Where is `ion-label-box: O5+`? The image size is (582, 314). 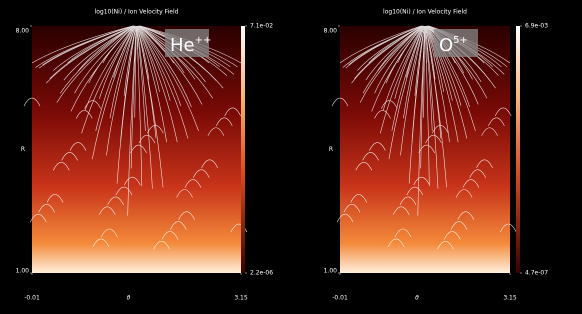
ion-label-box: O5+ is located at coordinates (456, 43).